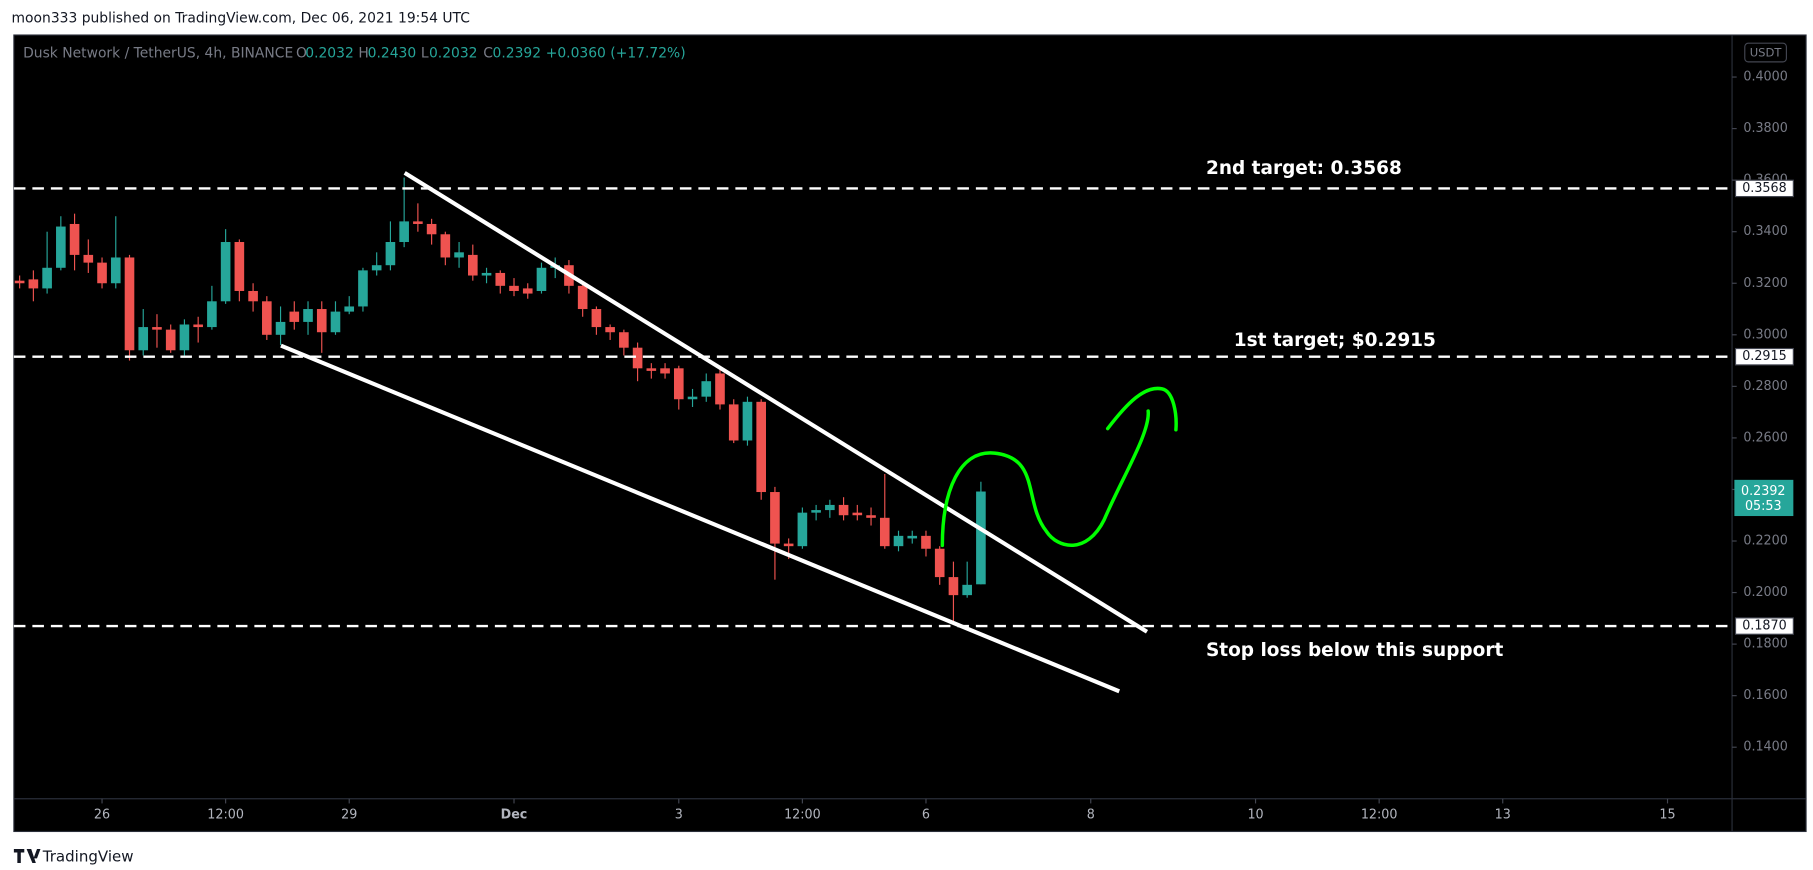 This screenshot has width=1813, height=870. I want to click on currency-box, so click(1765, 52).